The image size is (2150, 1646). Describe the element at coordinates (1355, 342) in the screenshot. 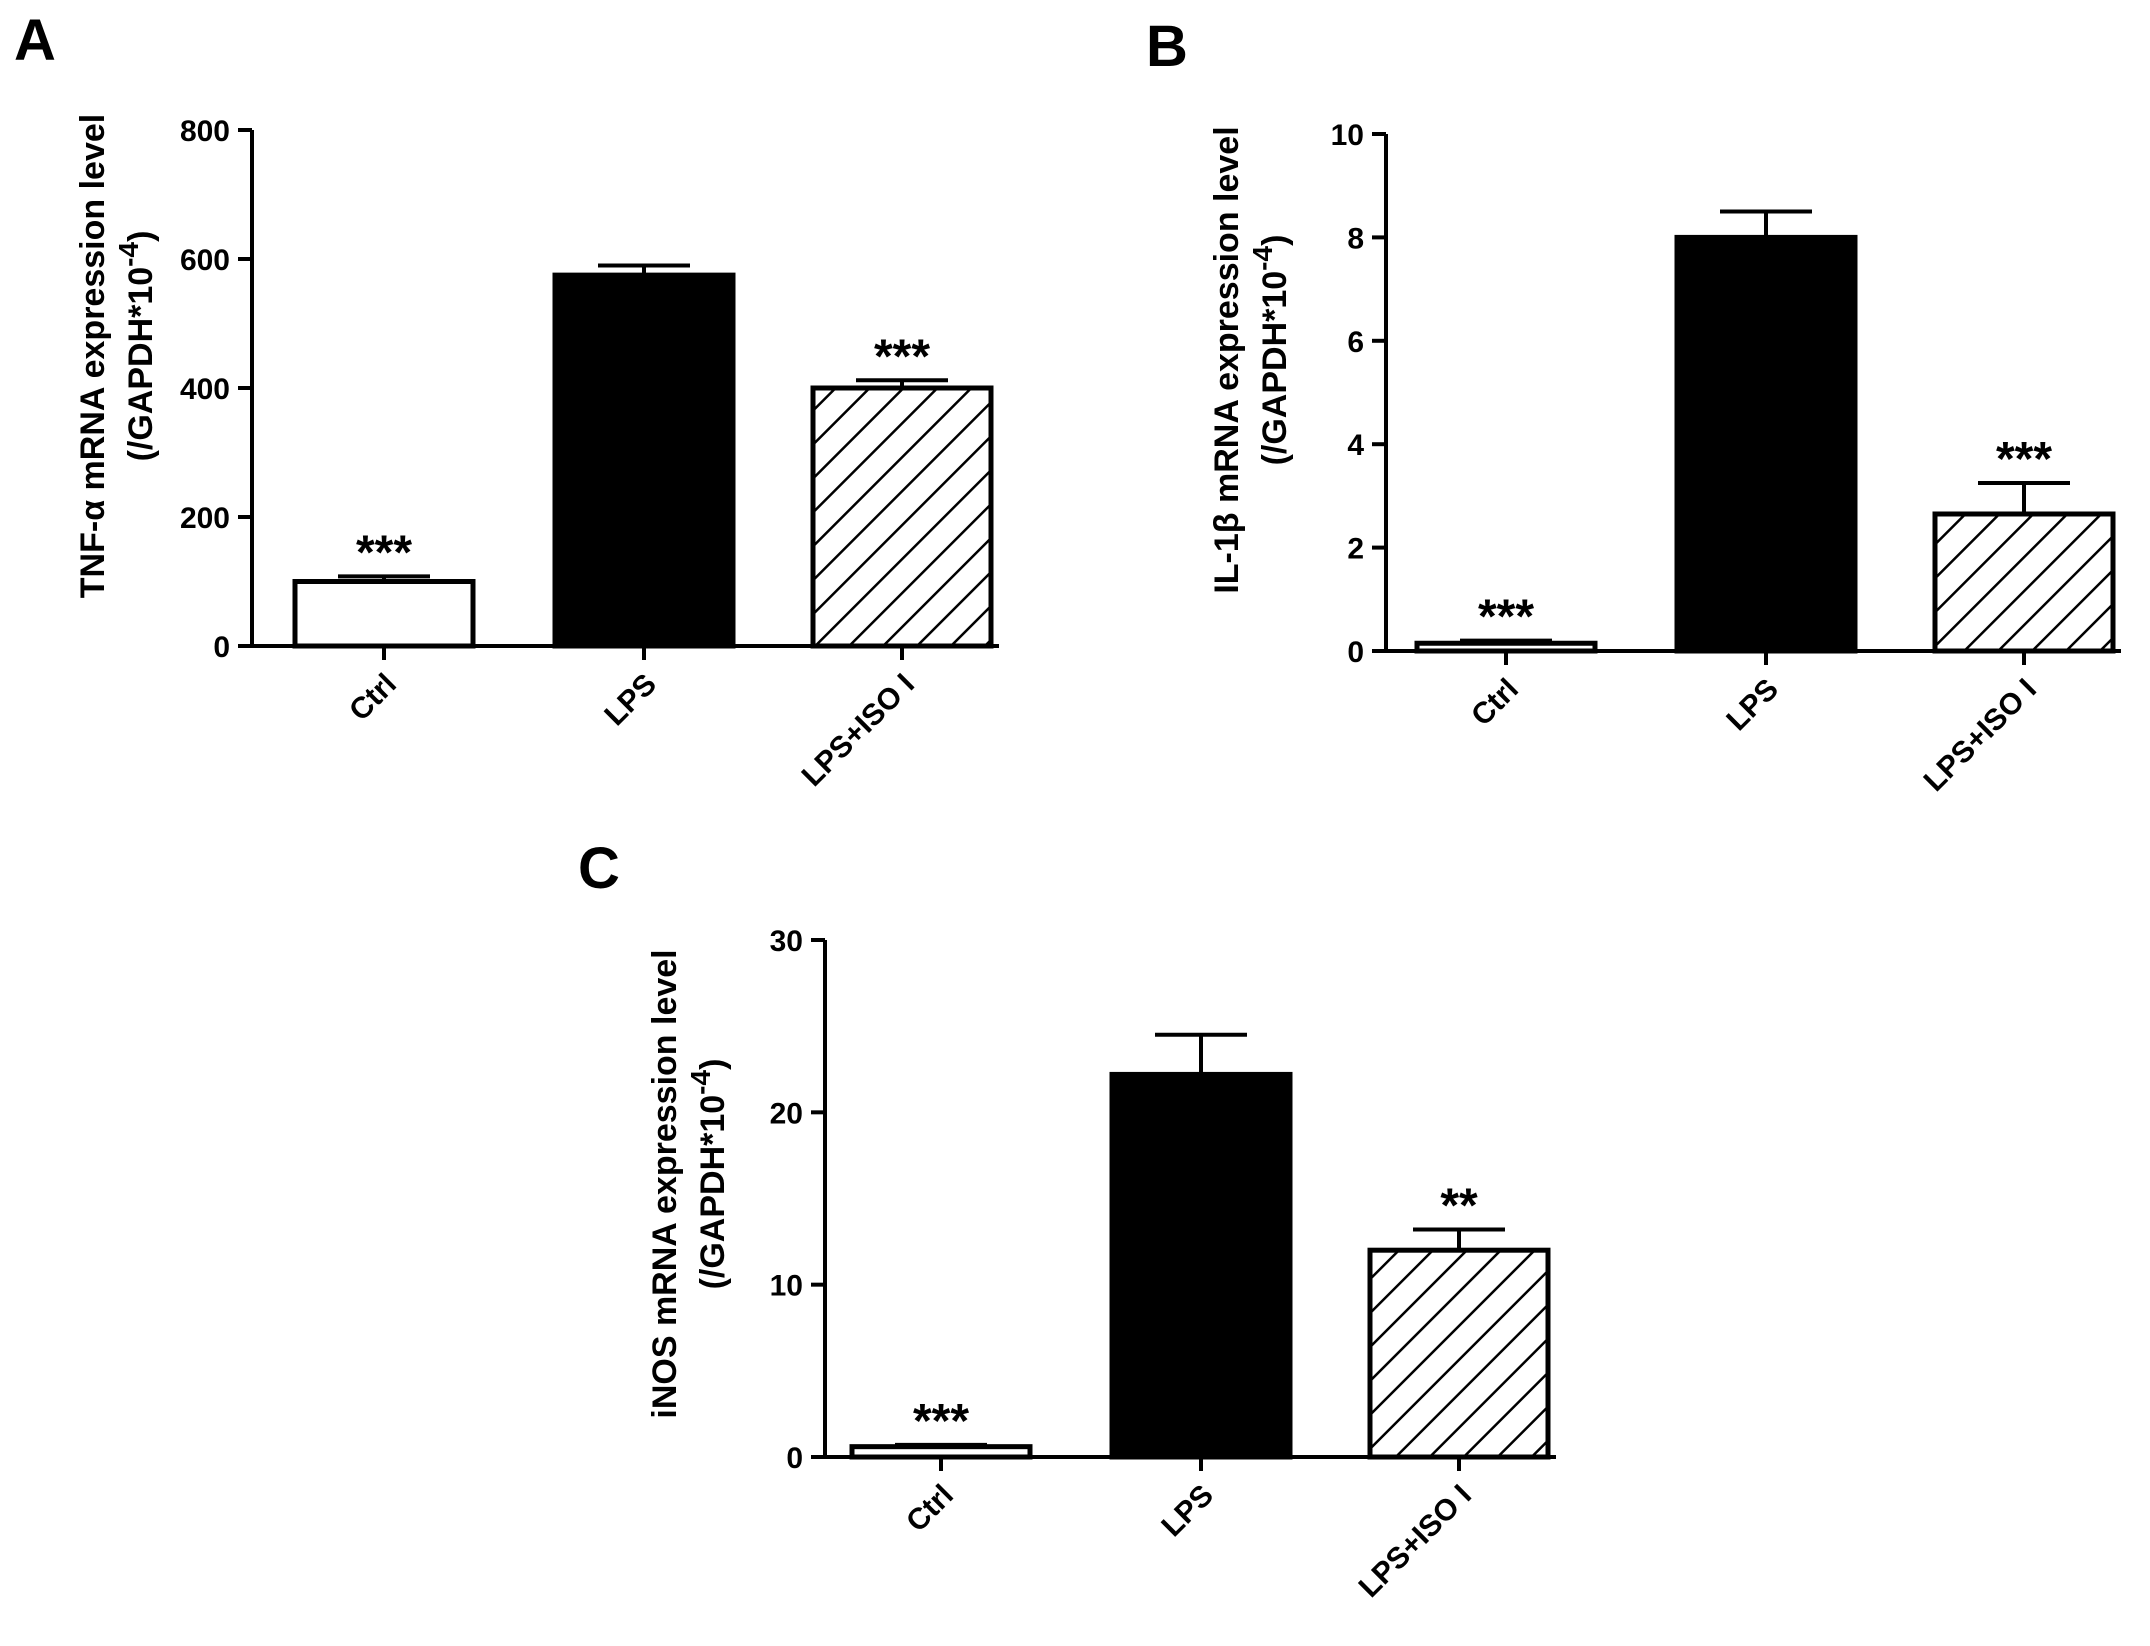

I see `panel-b-y-tick-label: 6` at that location.